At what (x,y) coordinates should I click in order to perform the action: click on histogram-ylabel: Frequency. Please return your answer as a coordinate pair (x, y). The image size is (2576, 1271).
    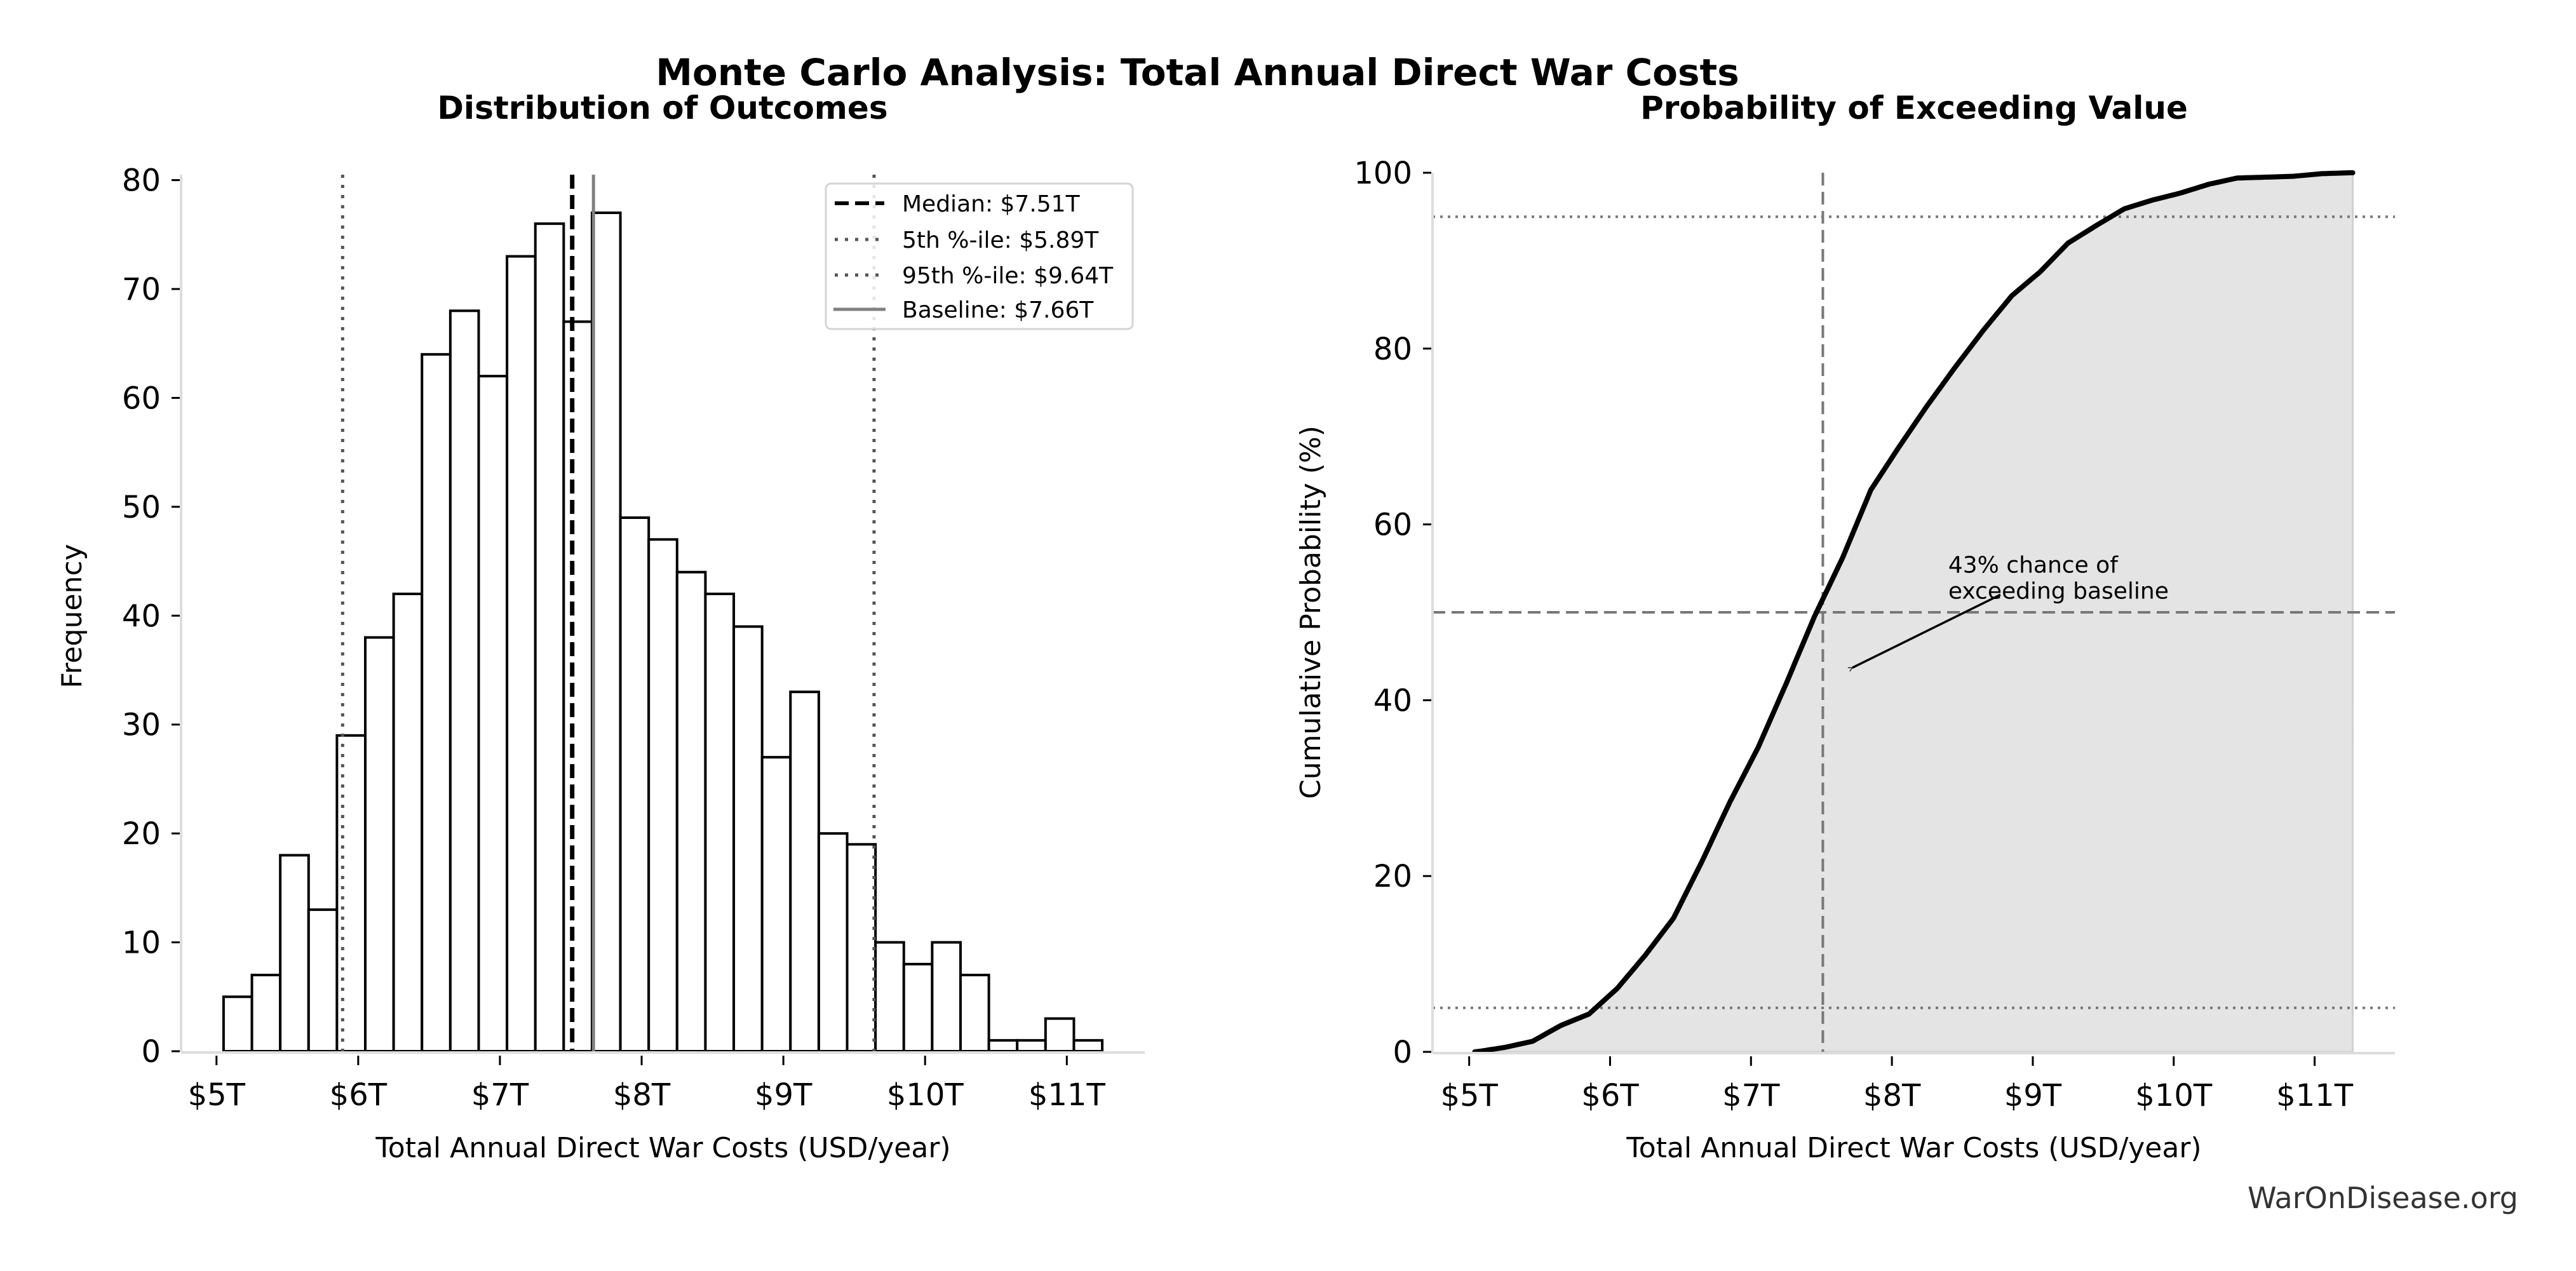
    Looking at the image, I should click on (72, 616).